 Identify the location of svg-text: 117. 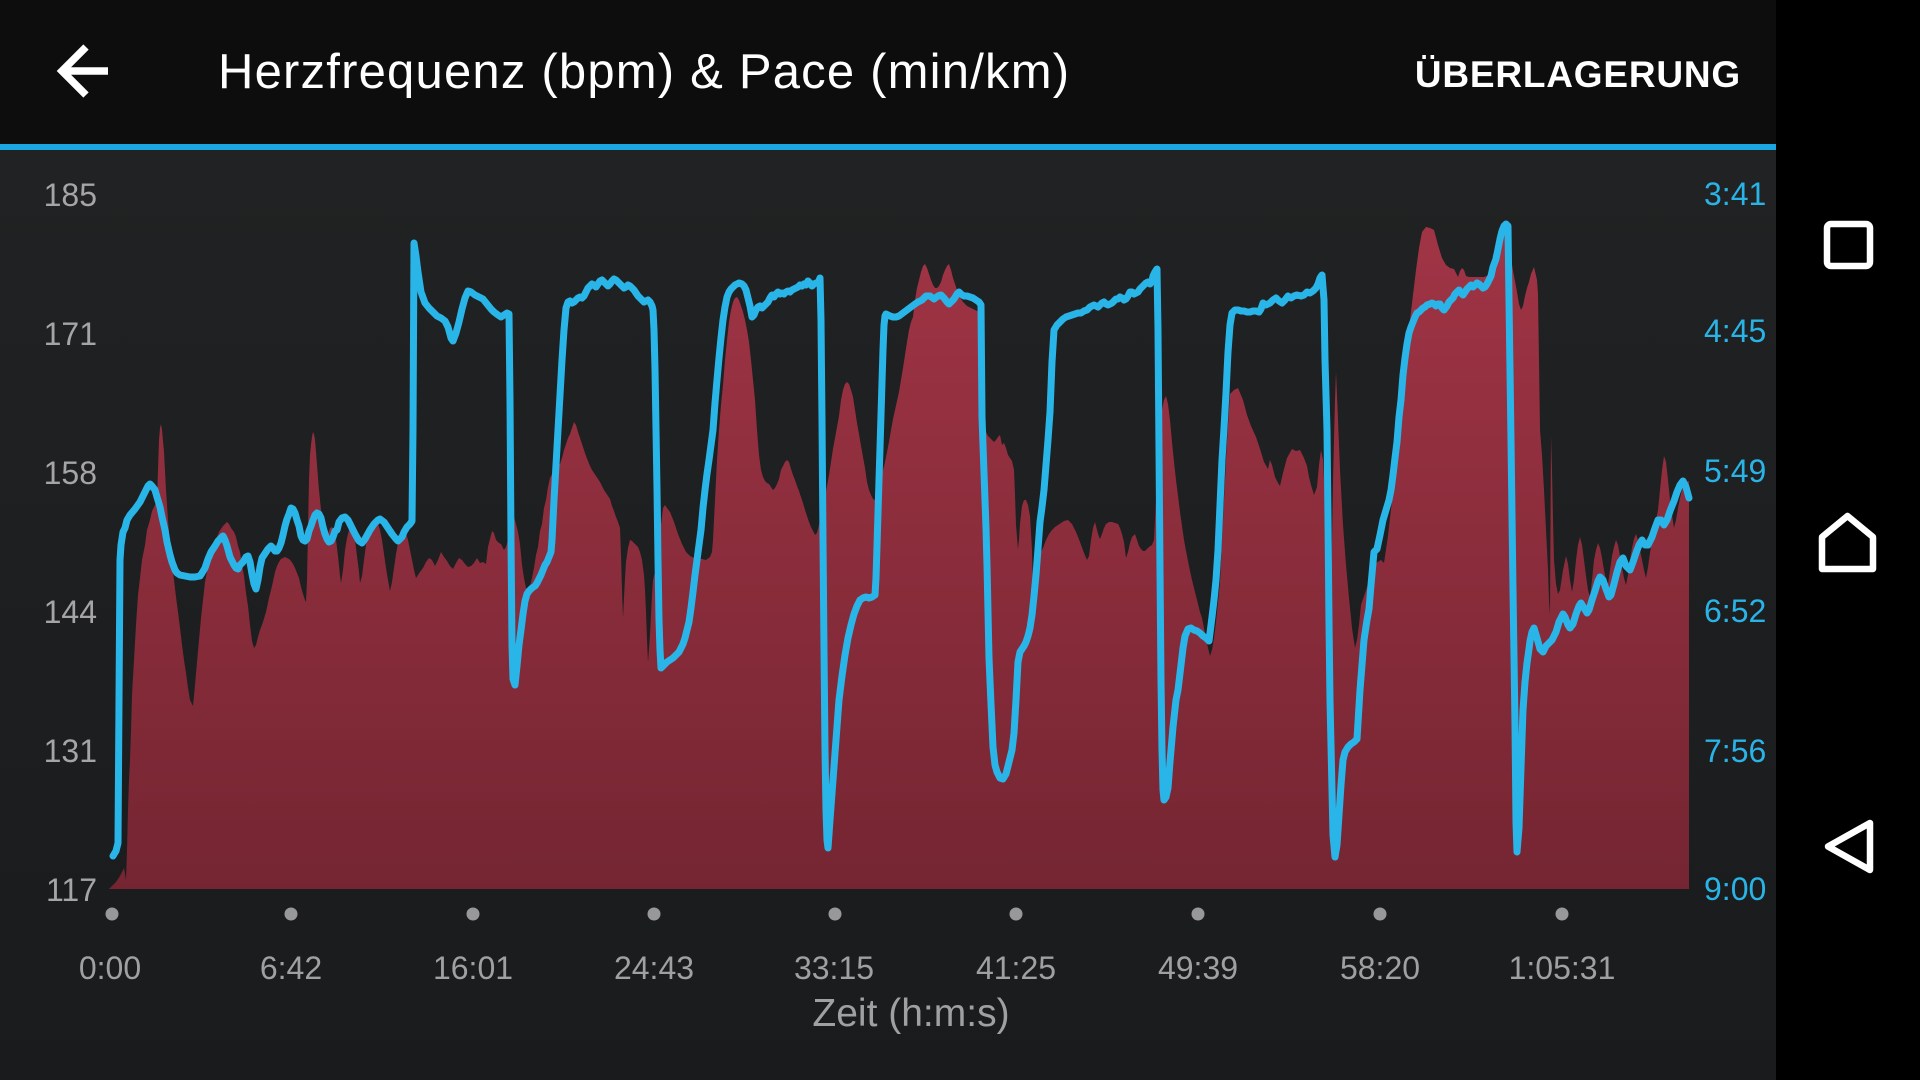
(71, 890).